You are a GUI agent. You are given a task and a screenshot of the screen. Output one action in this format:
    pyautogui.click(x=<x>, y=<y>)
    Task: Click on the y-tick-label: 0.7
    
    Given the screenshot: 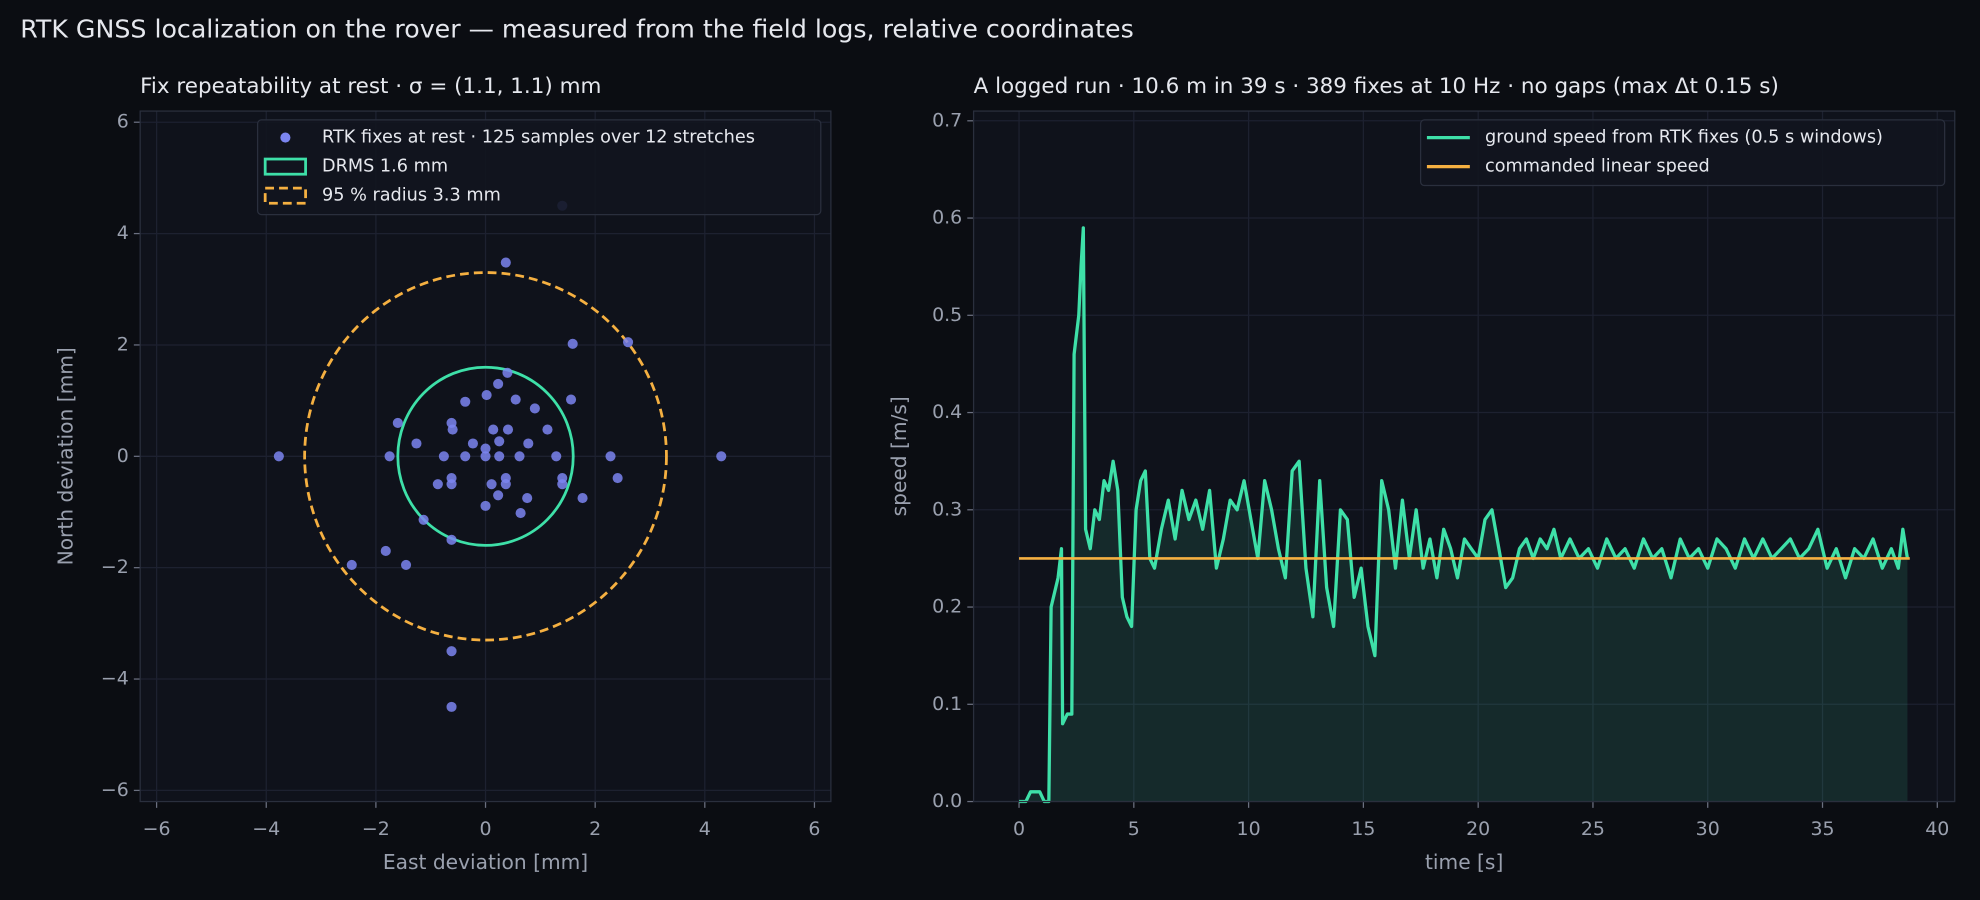 What is the action you would take?
    pyautogui.click(x=947, y=120)
    